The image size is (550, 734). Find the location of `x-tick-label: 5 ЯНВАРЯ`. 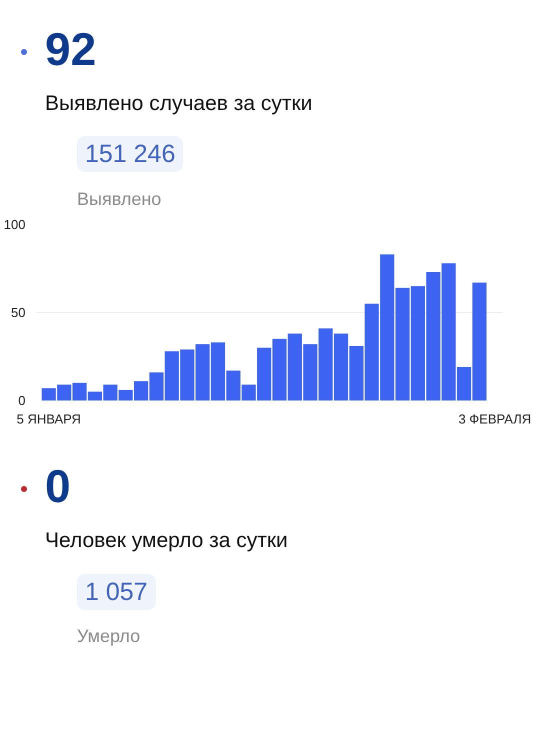

x-tick-label: 5 ЯНВАРЯ is located at coordinates (48, 419).